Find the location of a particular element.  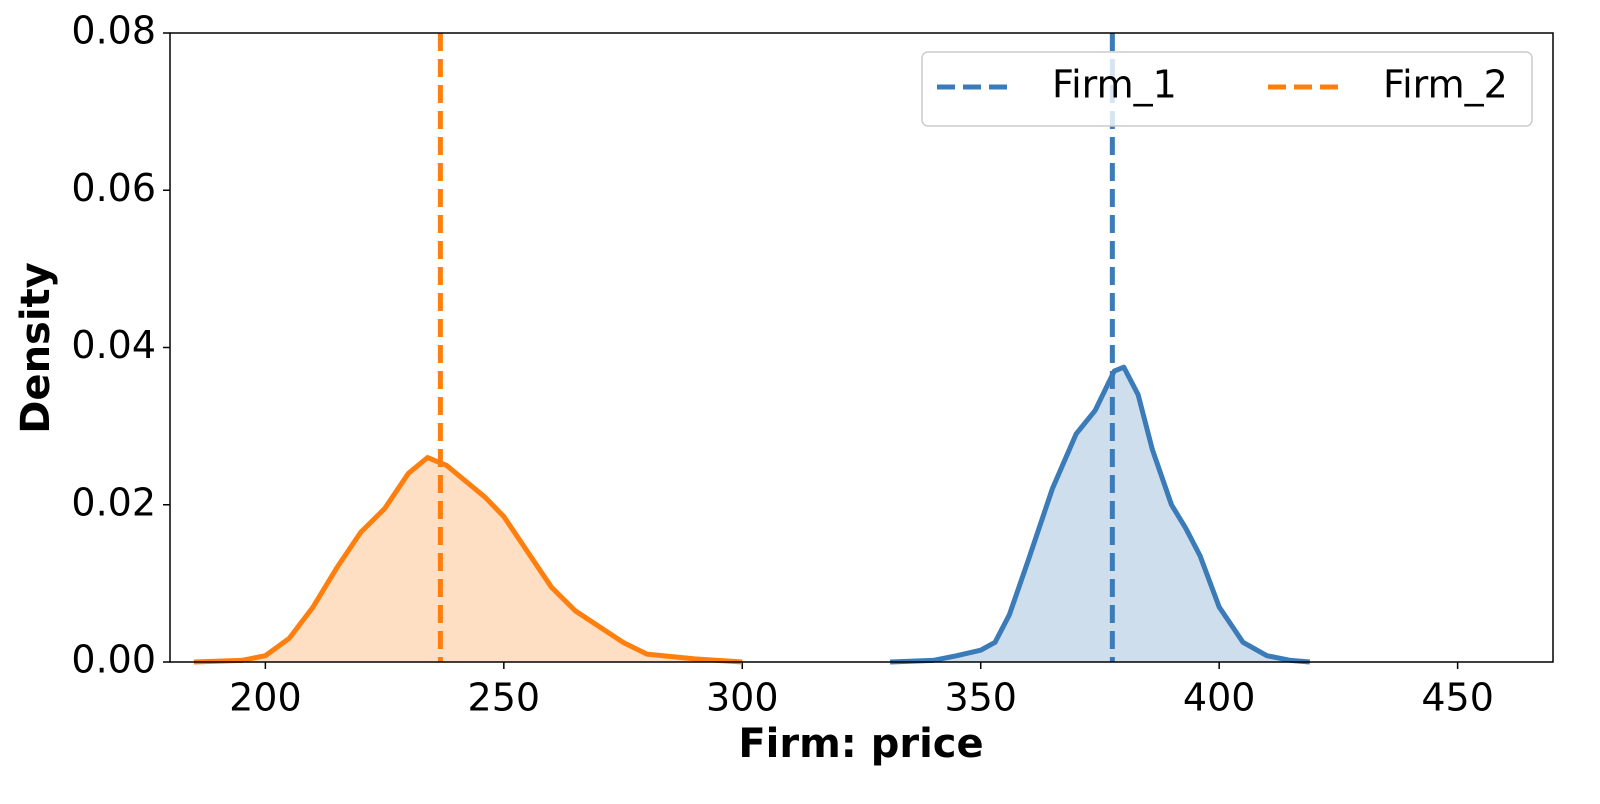

legend-label: Firm_1 is located at coordinates (1114, 85).